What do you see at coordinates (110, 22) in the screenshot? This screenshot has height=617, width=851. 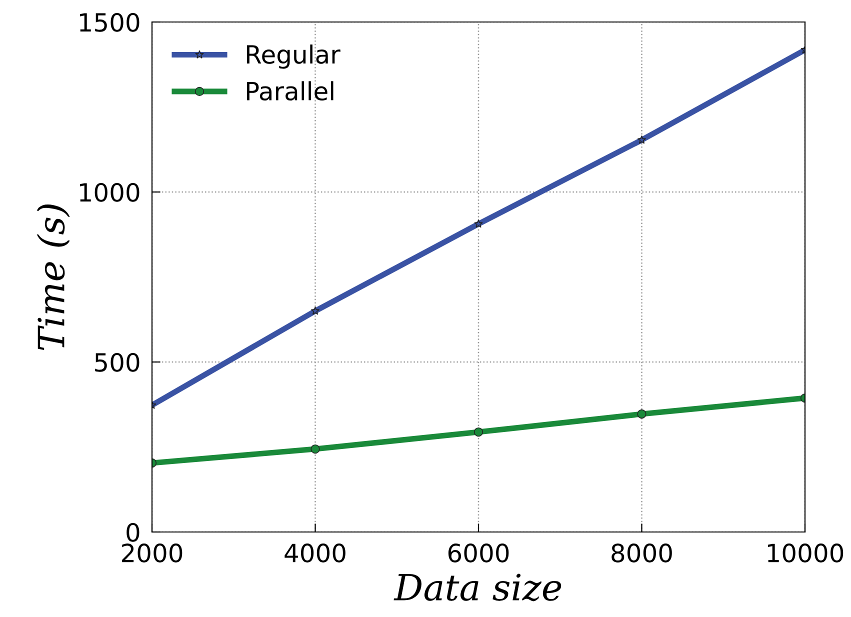 I see `y-tick-label: 1500` at bounding box center [110, 22].